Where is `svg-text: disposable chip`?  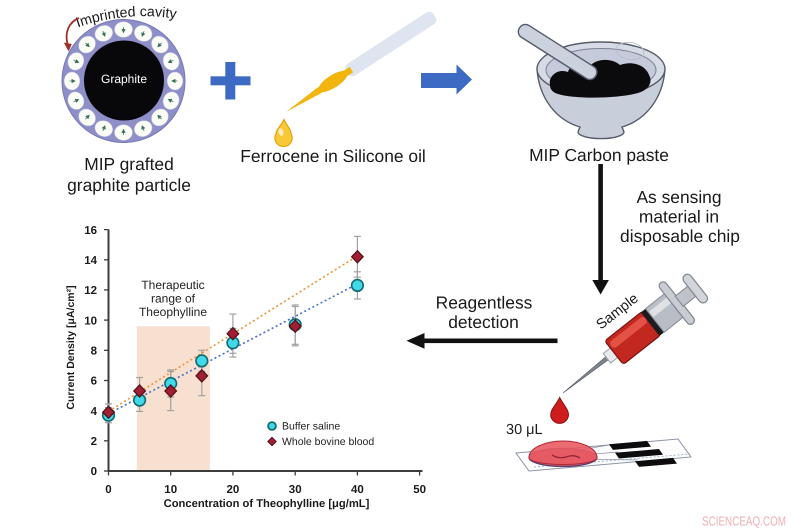
svg-text: disposable chip is located at coordinates (680, 236).